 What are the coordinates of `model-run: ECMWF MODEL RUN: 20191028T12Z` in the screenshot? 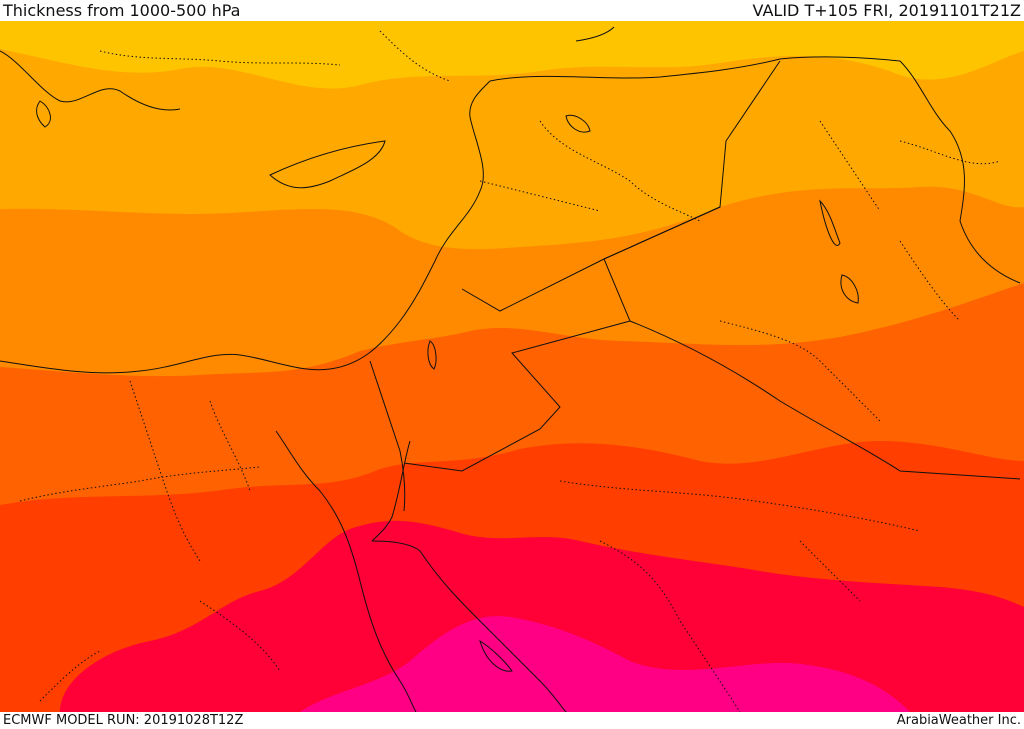 It's located at (123, 720).